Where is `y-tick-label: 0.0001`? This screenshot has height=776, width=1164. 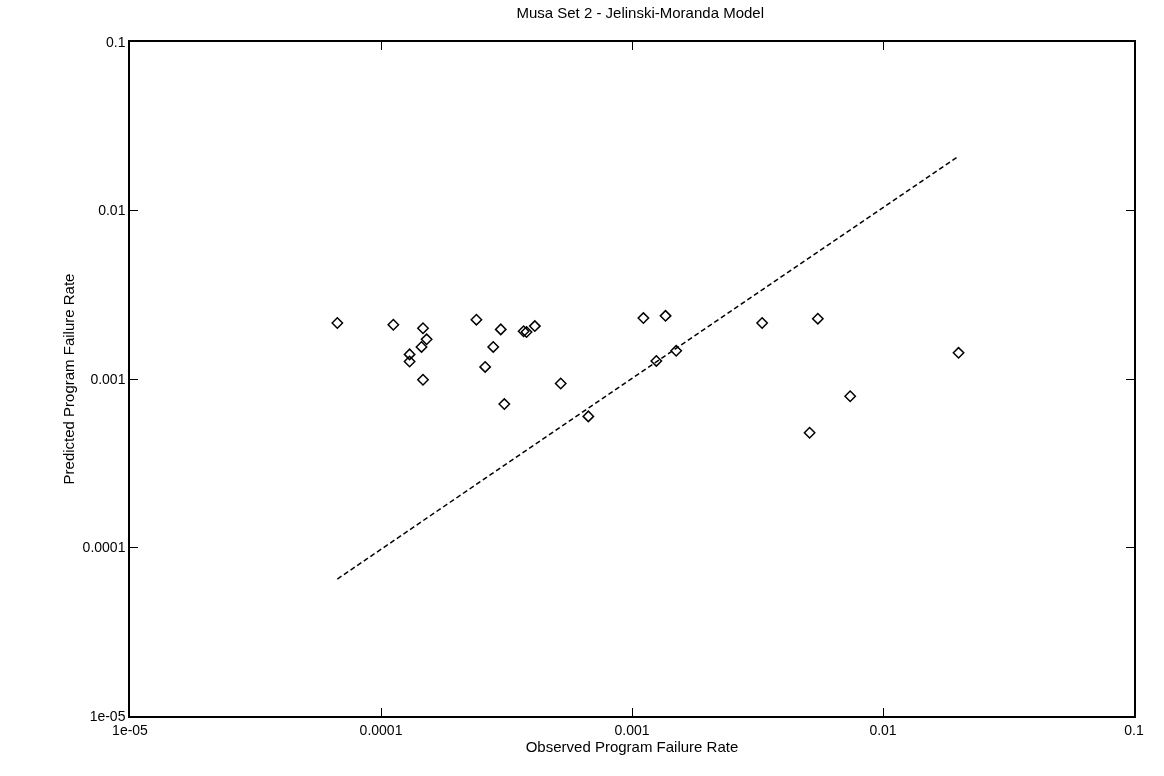 y-tick-label: 0.0001 is located at coordinates (104, 547).